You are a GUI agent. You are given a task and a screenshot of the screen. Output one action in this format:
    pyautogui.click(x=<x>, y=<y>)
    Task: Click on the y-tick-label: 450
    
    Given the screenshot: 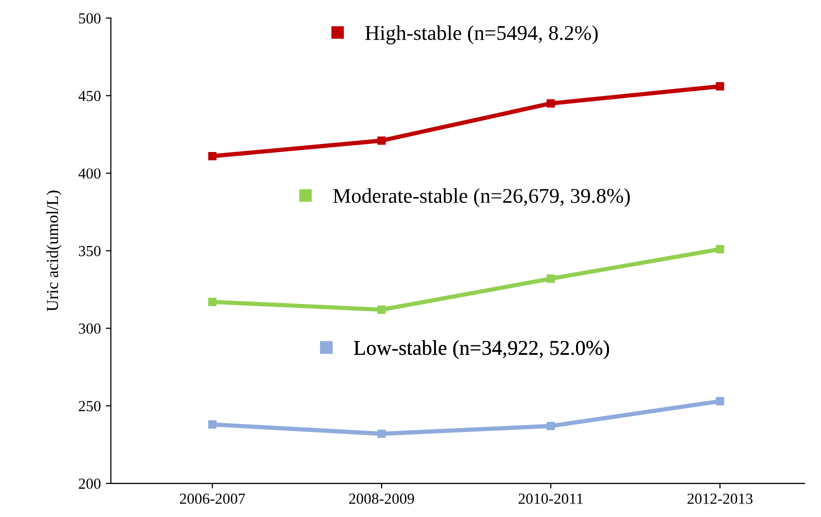 What is the action you would take?
    pyautogui.click(x=89, y=96)
    